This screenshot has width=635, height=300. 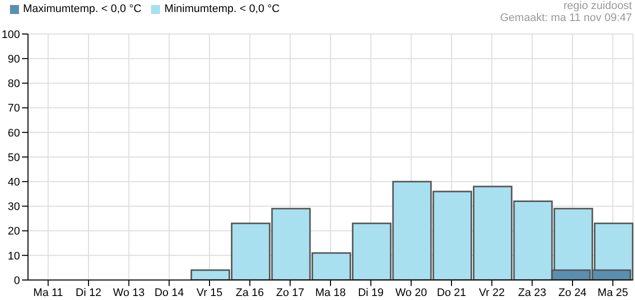 What do you see at coordinates (48, 292) in the screenshot?
I see `x-tick-label: Ma 11` at bounding box center [48, 292].